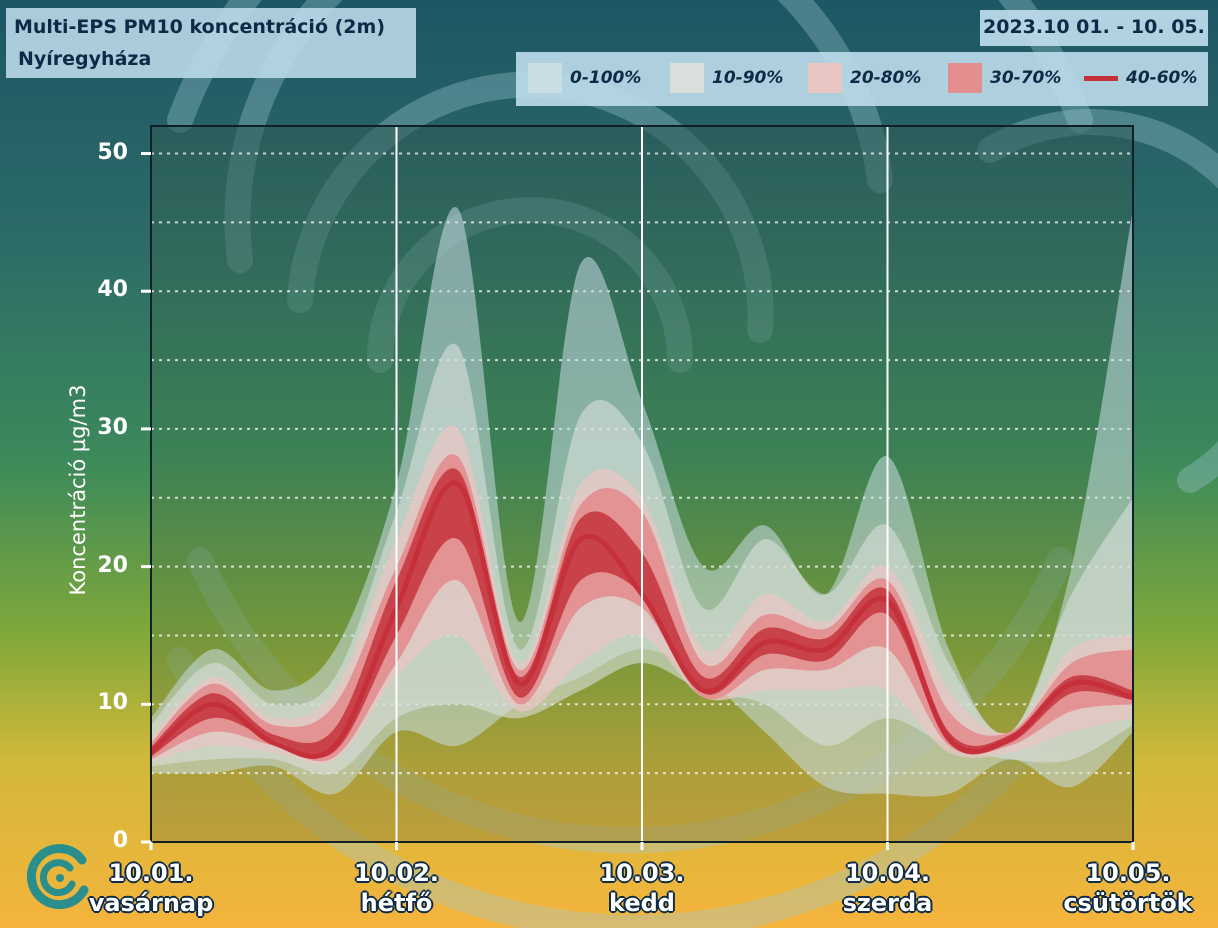 The width and height of the screenshot is (1218, 928). What do you see at coordinates (887, 903) in the screenshot?
I see `x-tick-day: szerda` at bounding box center [887, 903].